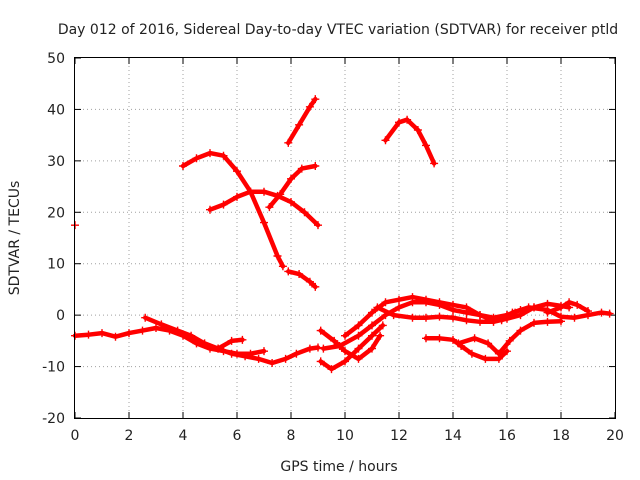  I want to click on y-tick-label: 10, so click(56, 265).